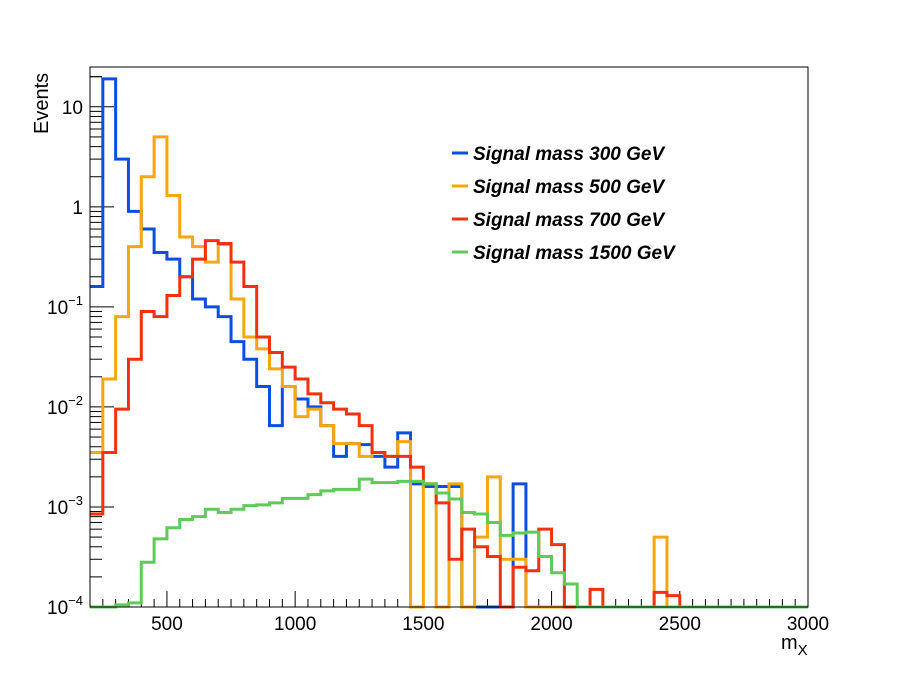 The image size is (898, 674). What do you see at coordinates (42, 103) in the screenshot?
I see `y-axis-title: Events` at bounding box center [42, 103].